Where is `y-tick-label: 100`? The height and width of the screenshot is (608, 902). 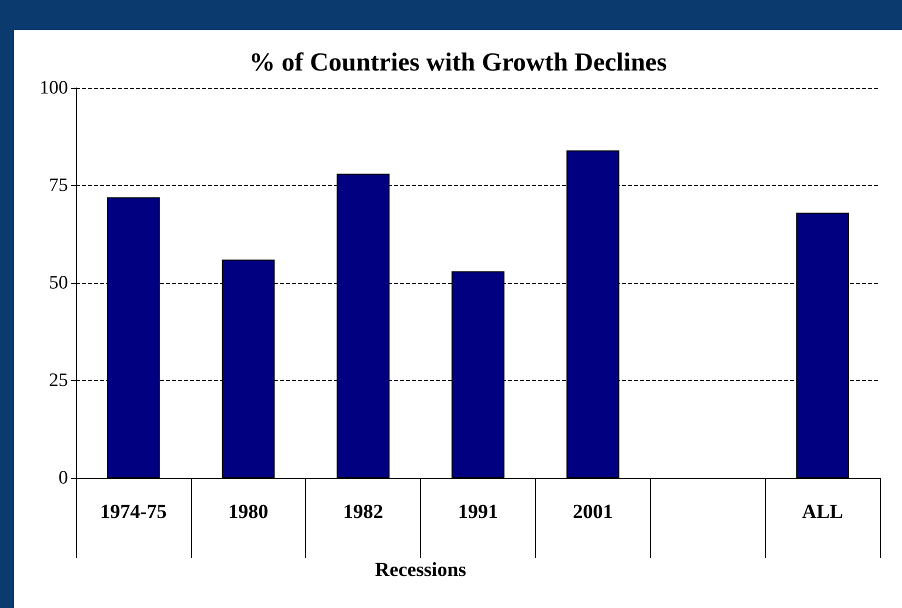 y-tick-label: 100 is located at coordinates (54, 88).